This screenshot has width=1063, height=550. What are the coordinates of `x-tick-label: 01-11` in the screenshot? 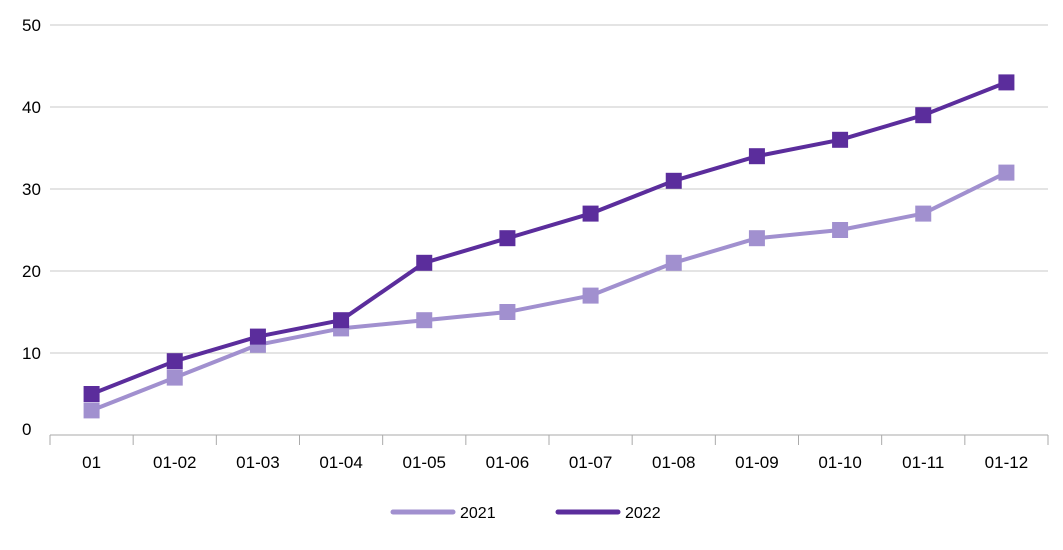 It's located at (923, 462).